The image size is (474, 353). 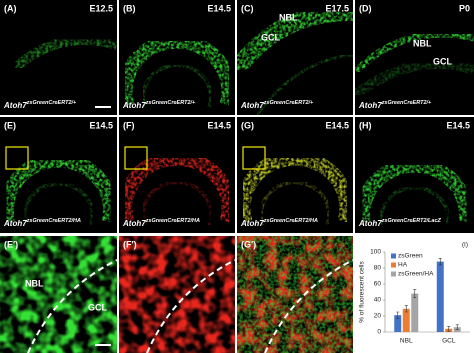 I want to click on image-panel: (C) E17.5 NBL GCL Atoh7zsGreenCreERT2/+, so click(x=291, y=58).